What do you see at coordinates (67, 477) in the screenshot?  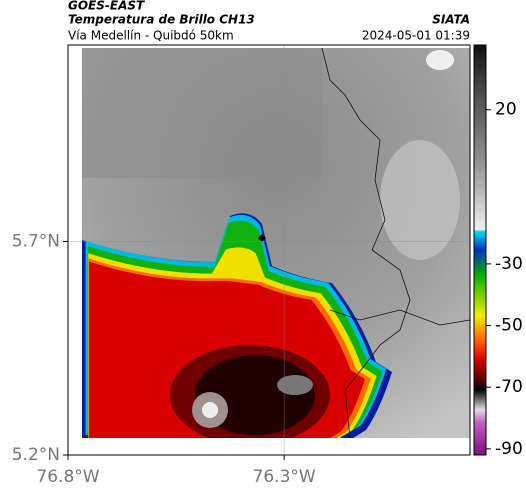 I see `x-tick-label: 76.8°W` at bounding box center [67, 477].